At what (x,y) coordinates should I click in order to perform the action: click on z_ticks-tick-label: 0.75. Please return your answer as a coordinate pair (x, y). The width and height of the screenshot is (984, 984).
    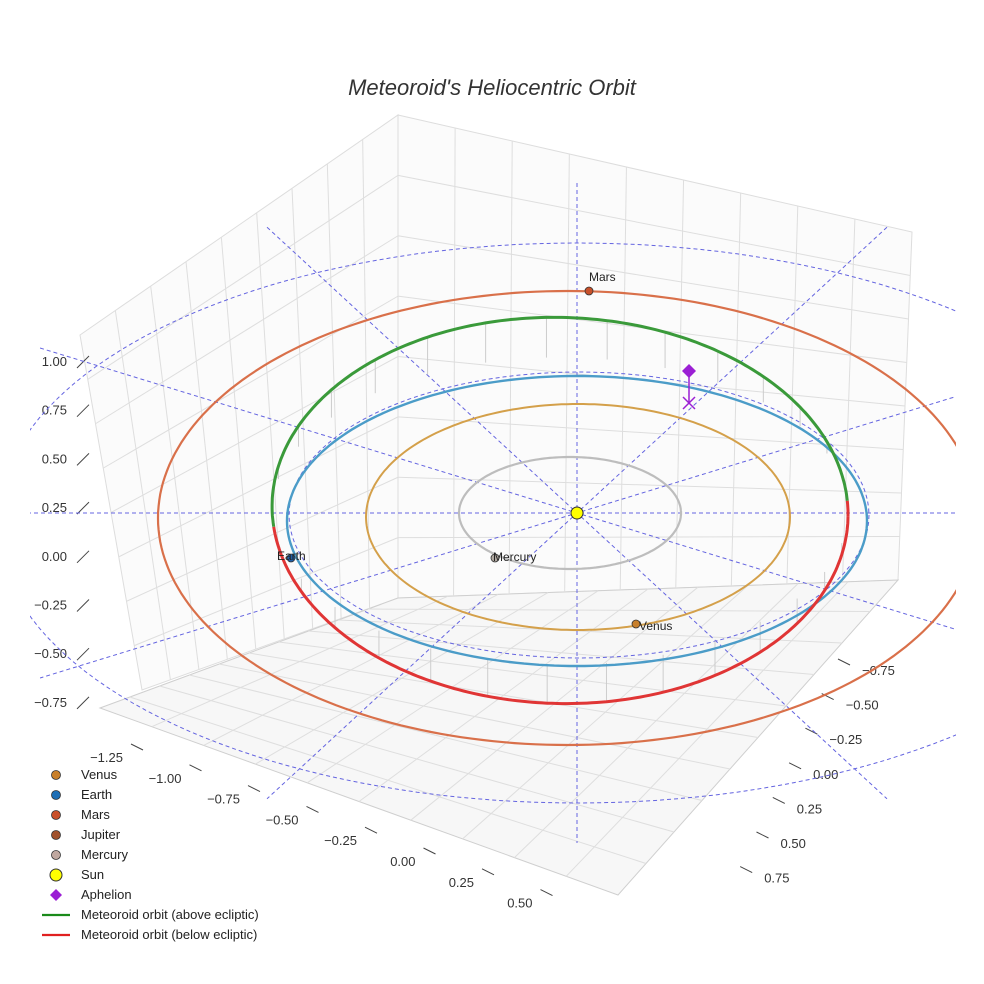
    Looking at the image, I should click on (54, 410).